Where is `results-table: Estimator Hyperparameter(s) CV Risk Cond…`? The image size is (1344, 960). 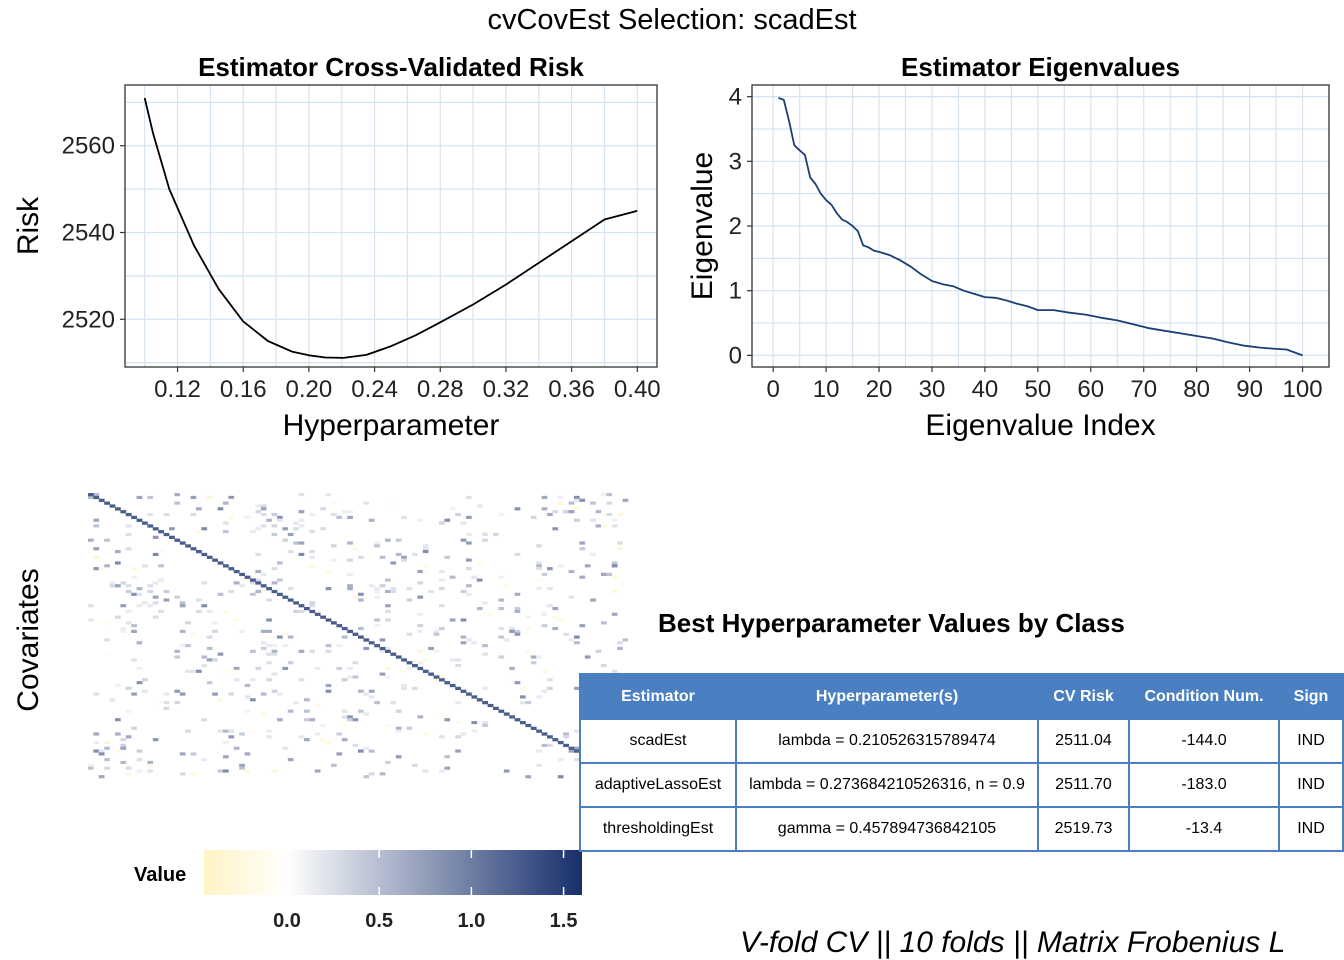 results-table: Estimator Hyperparameter(s) CV Risk Cond… is located at coordinates (961, 762).